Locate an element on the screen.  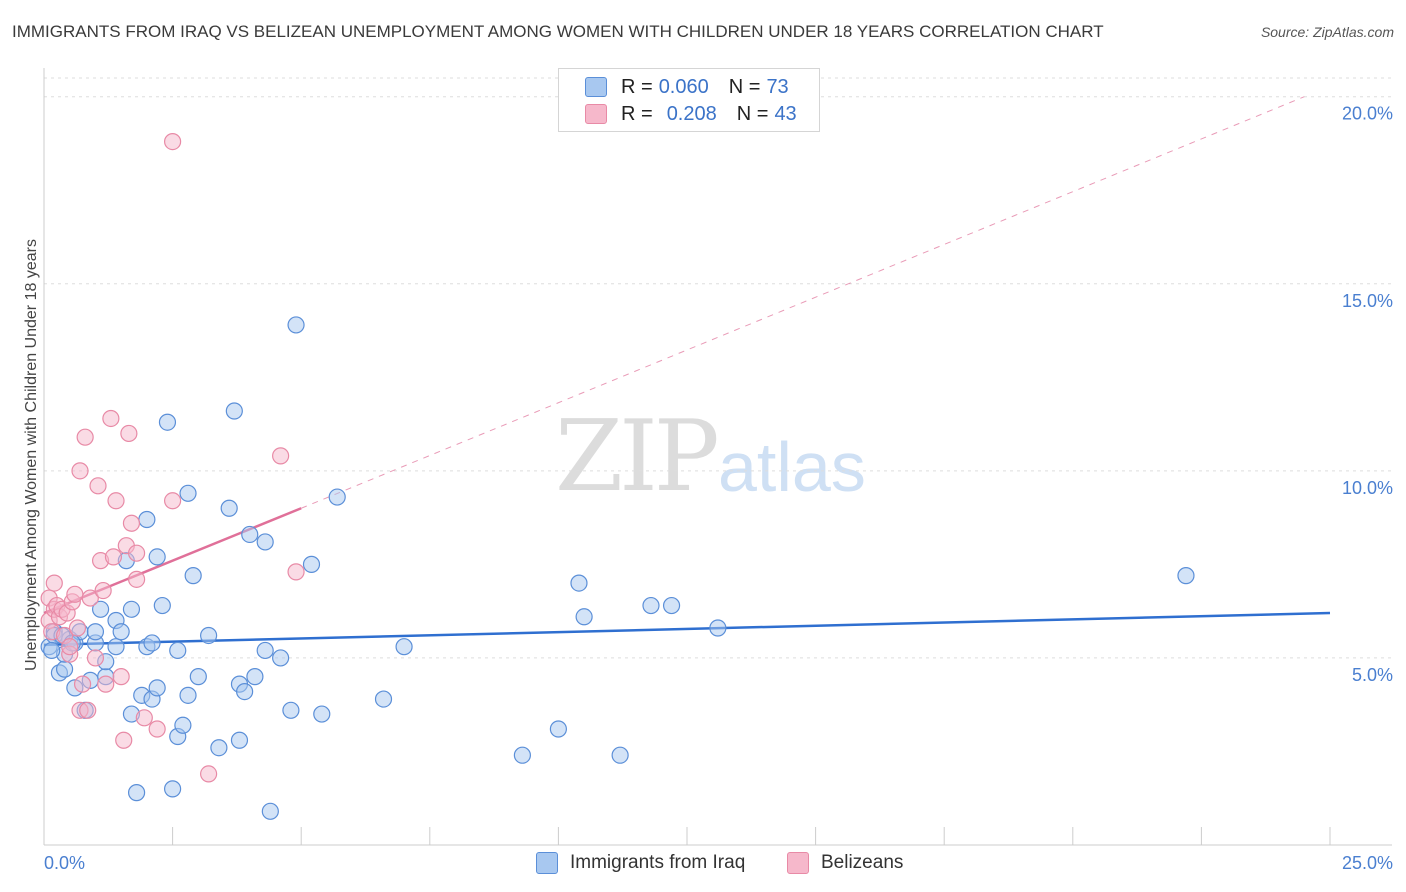
trend-line-iraq is located at coordinates (687, 629).